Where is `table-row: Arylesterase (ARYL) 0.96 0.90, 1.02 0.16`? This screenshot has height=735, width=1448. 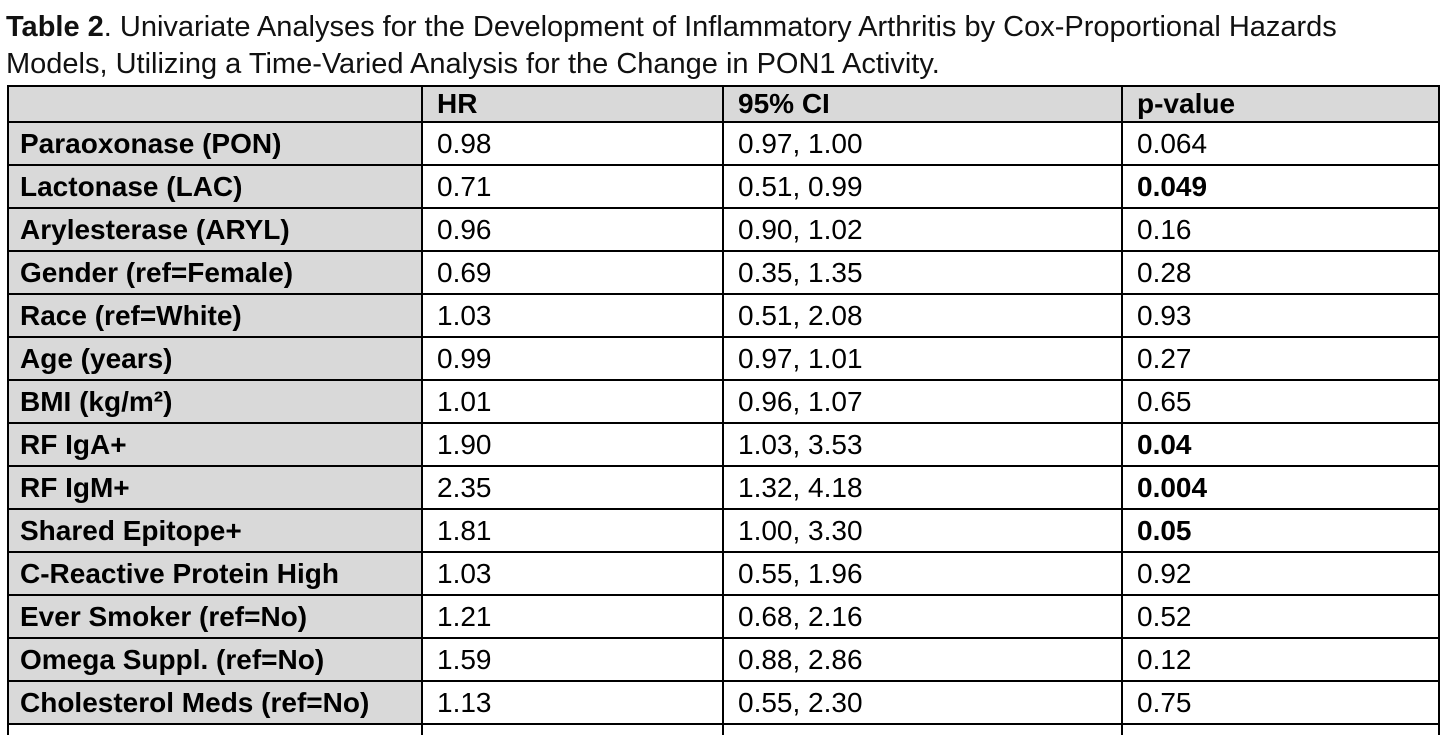 table-row: Arylesterase (ARYL) 0.96 0.90, 1.02 0.16 is located at coordinates (723, 229).